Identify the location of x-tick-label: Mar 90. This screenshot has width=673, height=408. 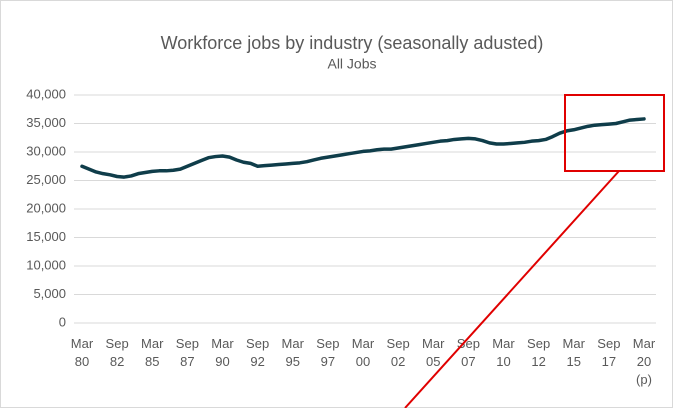
(222, 352).